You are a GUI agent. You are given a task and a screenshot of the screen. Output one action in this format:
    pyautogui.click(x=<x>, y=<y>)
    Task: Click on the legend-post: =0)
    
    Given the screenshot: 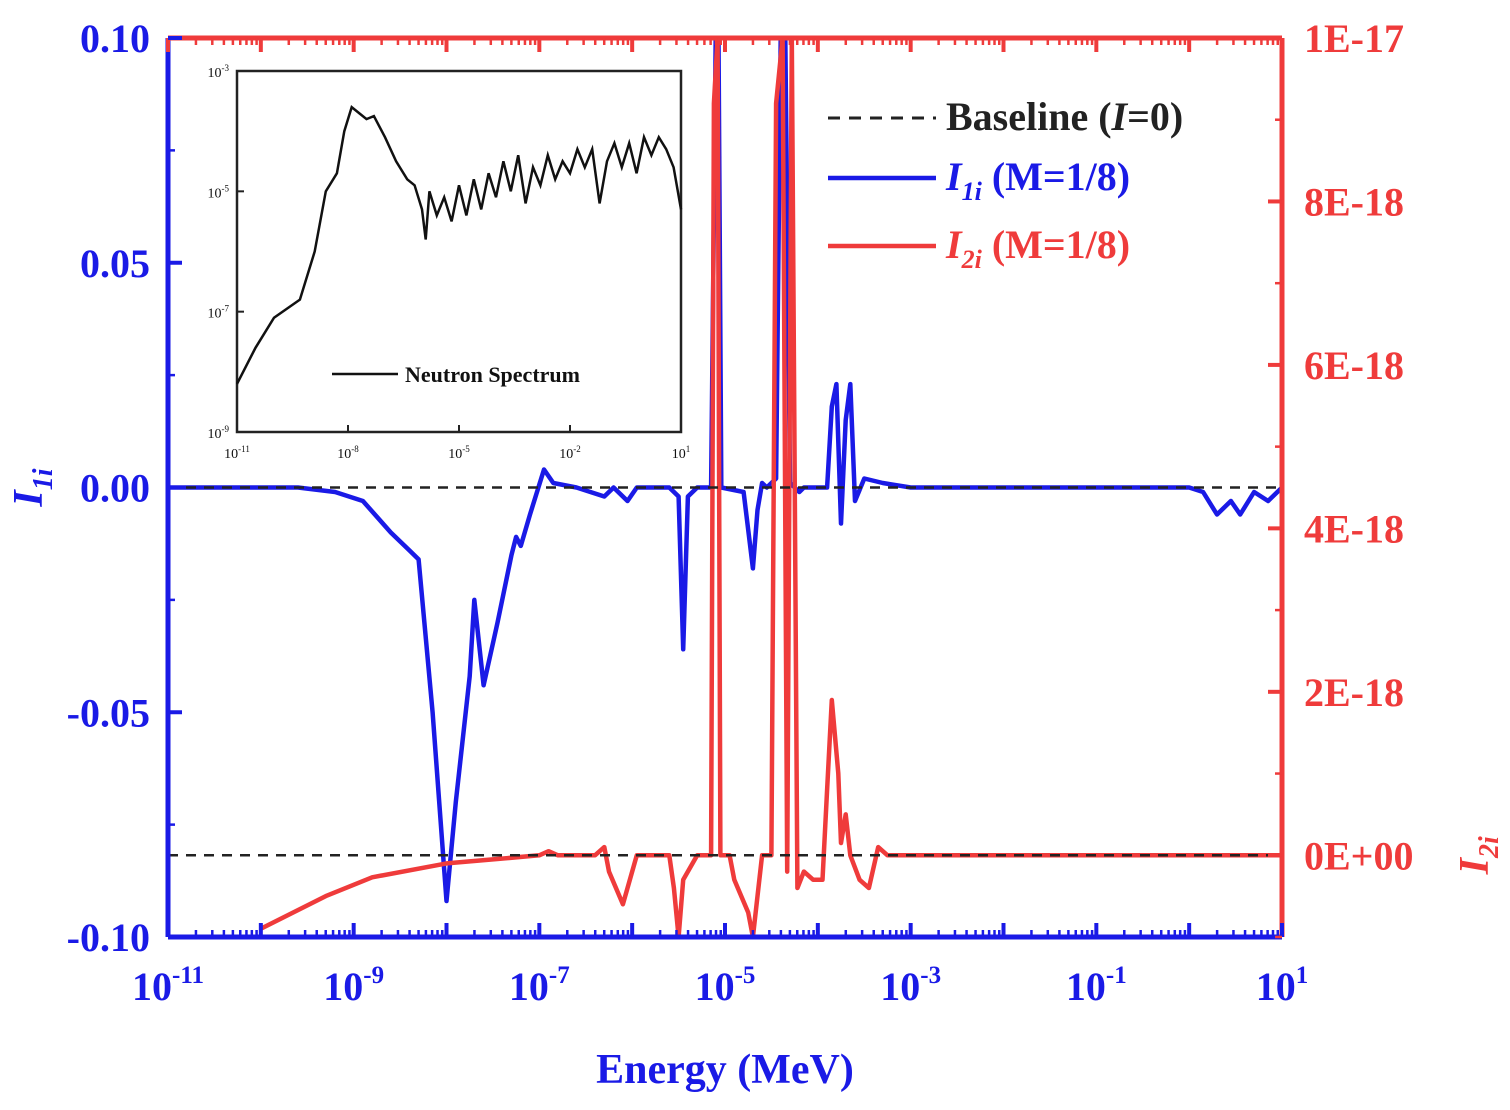 What is the action you would take?
    pyautogui.click(x=1155, y=116)
    